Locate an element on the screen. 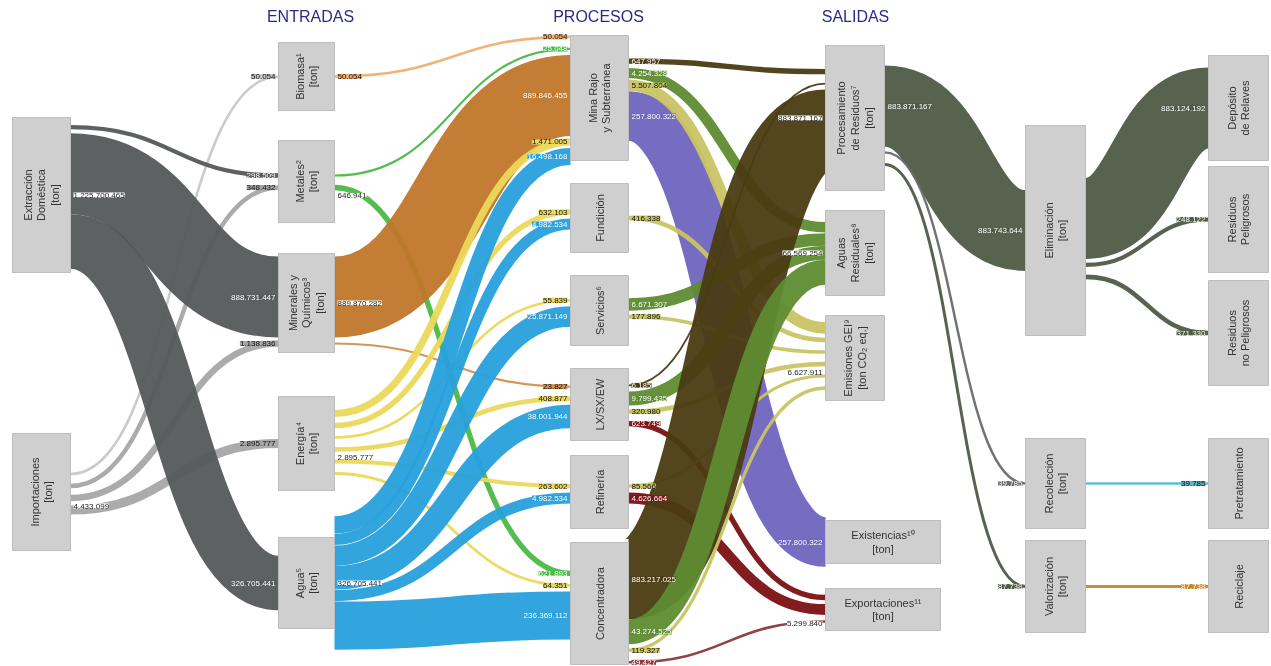 This screenshot has width=1271, height=666. category-label: Extracción Doméstica [ton] is located at coordinates (41, 194).